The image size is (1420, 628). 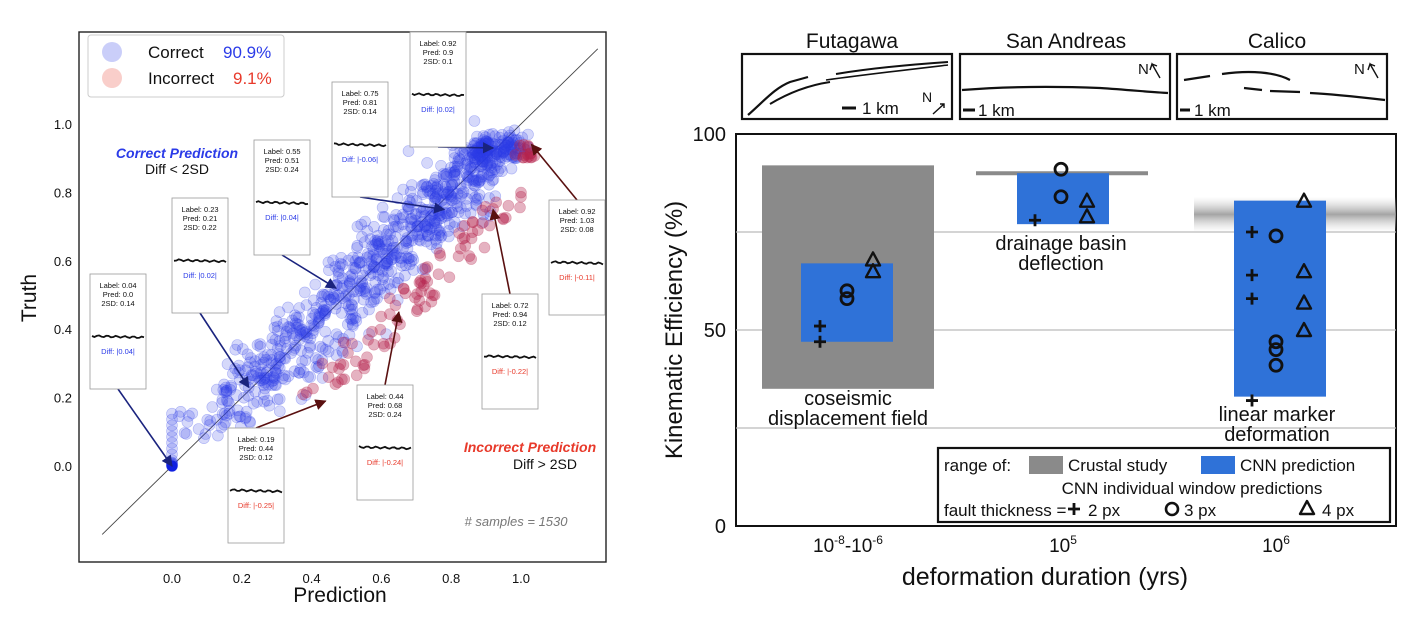 What do you see at coordinates (112, 78) in the screenshot?
I see `legend-incorrect-marker` at bounding box center [112, 78].